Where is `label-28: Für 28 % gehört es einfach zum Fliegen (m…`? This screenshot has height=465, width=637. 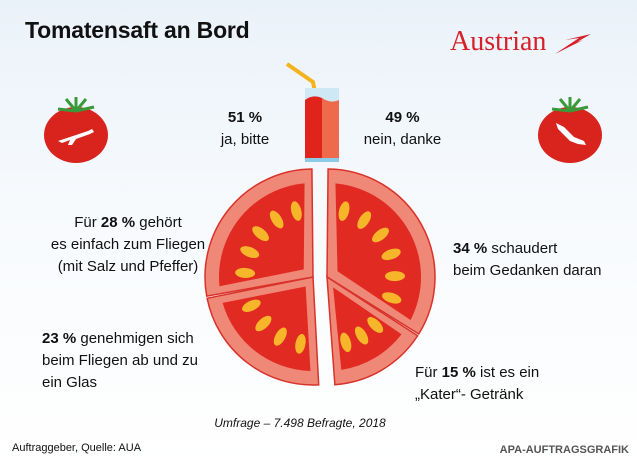 label-28: Für 28 % gehört es einfach zum Fliegen (m… is located at coordinates (128, 244).